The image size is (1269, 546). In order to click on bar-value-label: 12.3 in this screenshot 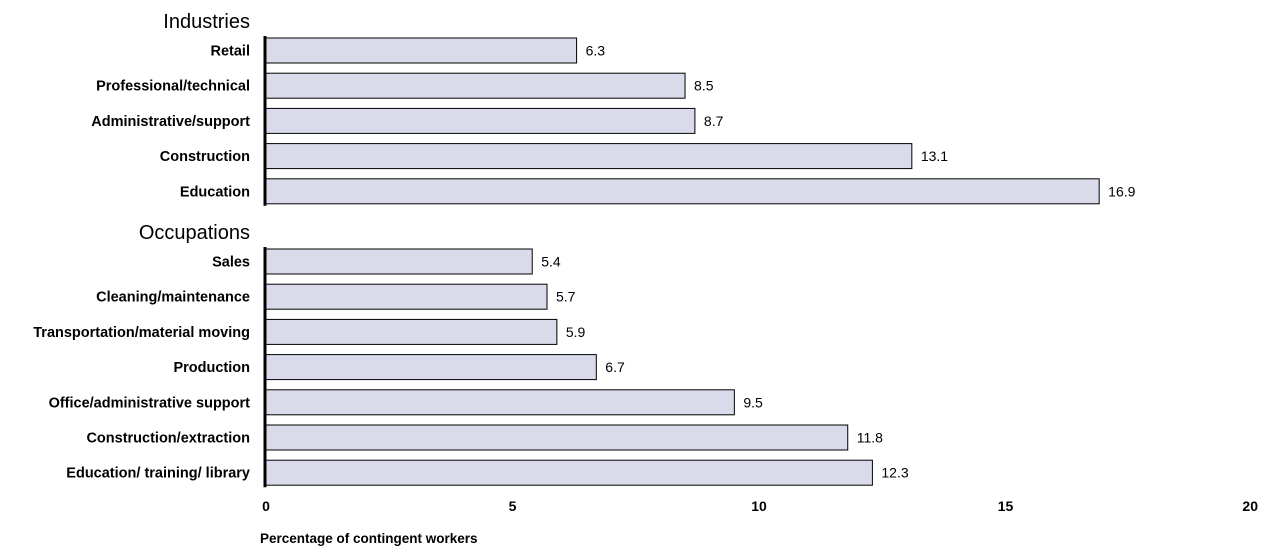, I will do `click(894, 473)`.